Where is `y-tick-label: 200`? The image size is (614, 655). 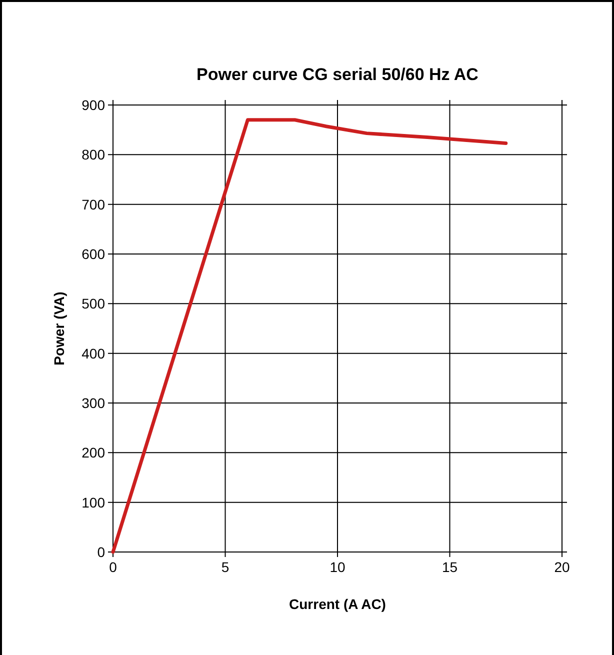 y-tick-label: 200 is located at coordinates (94, 452).